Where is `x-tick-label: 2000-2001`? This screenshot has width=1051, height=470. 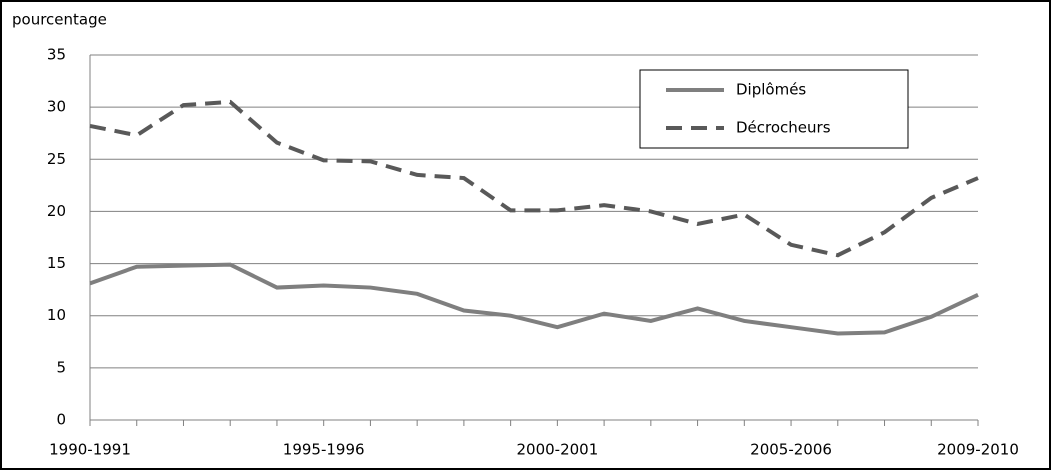 x-tick-label: 2000-2001 is located at coordinates (557, 450).